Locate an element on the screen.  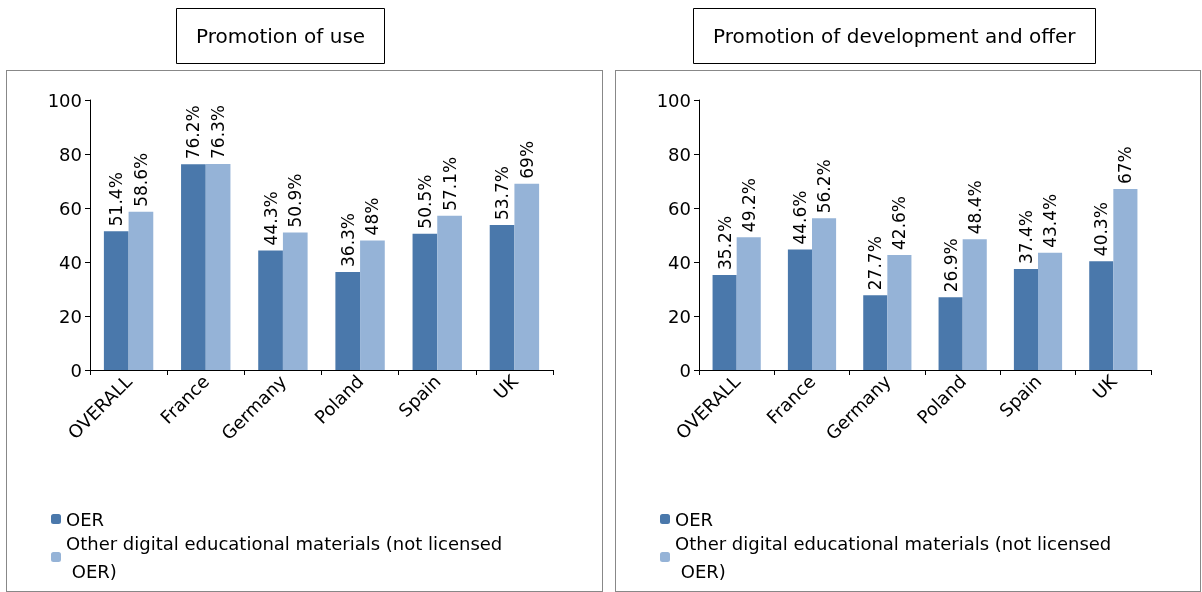
data-label: 56.2% is located at coordinates (824, 186).